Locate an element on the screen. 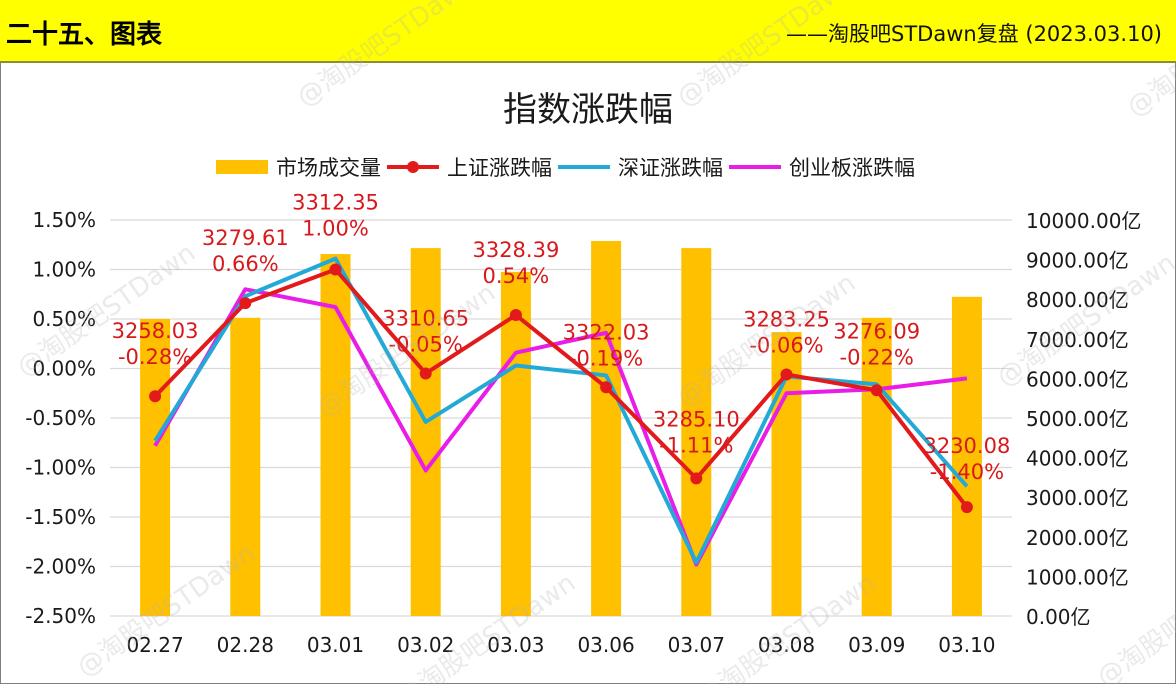 This screenshot has width=1176, height=684. legend-item: 创业板涨跌幅 is located at coordinates (822, 167).